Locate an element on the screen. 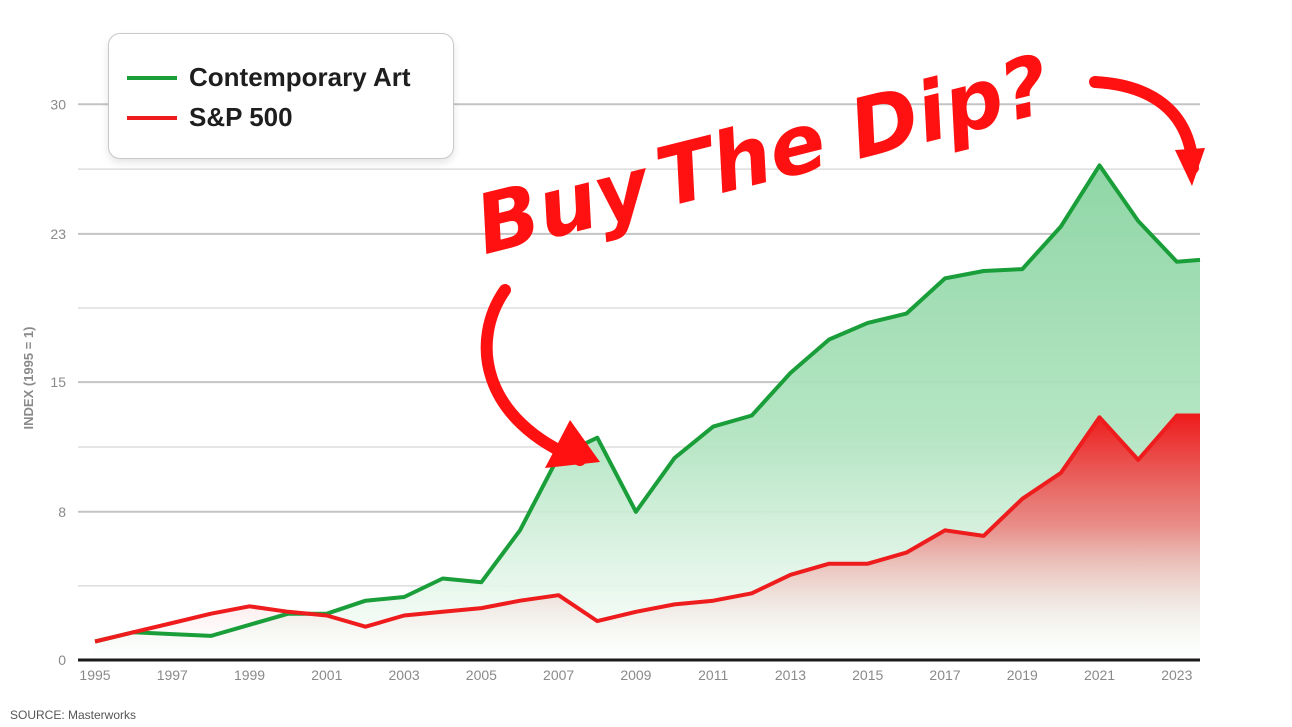 The width and height of the screenshot is (1292, 727). x-tick-label: 2017 is located at coordinates (944, 675).